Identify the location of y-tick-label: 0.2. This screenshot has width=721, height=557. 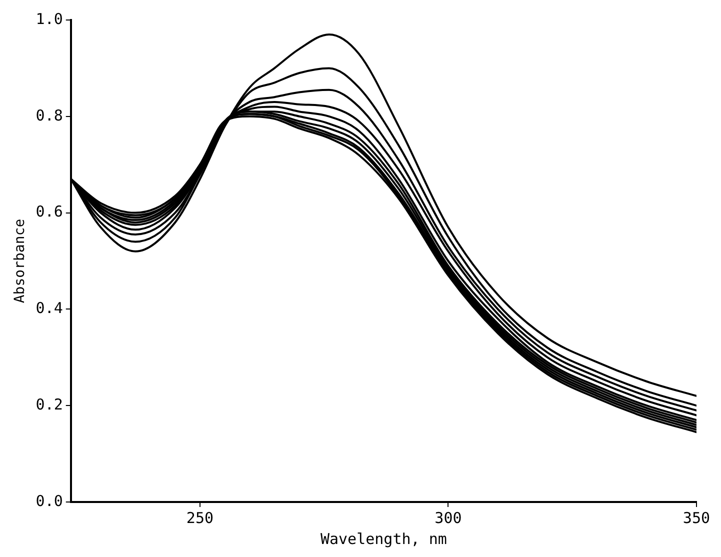
(49, 404).